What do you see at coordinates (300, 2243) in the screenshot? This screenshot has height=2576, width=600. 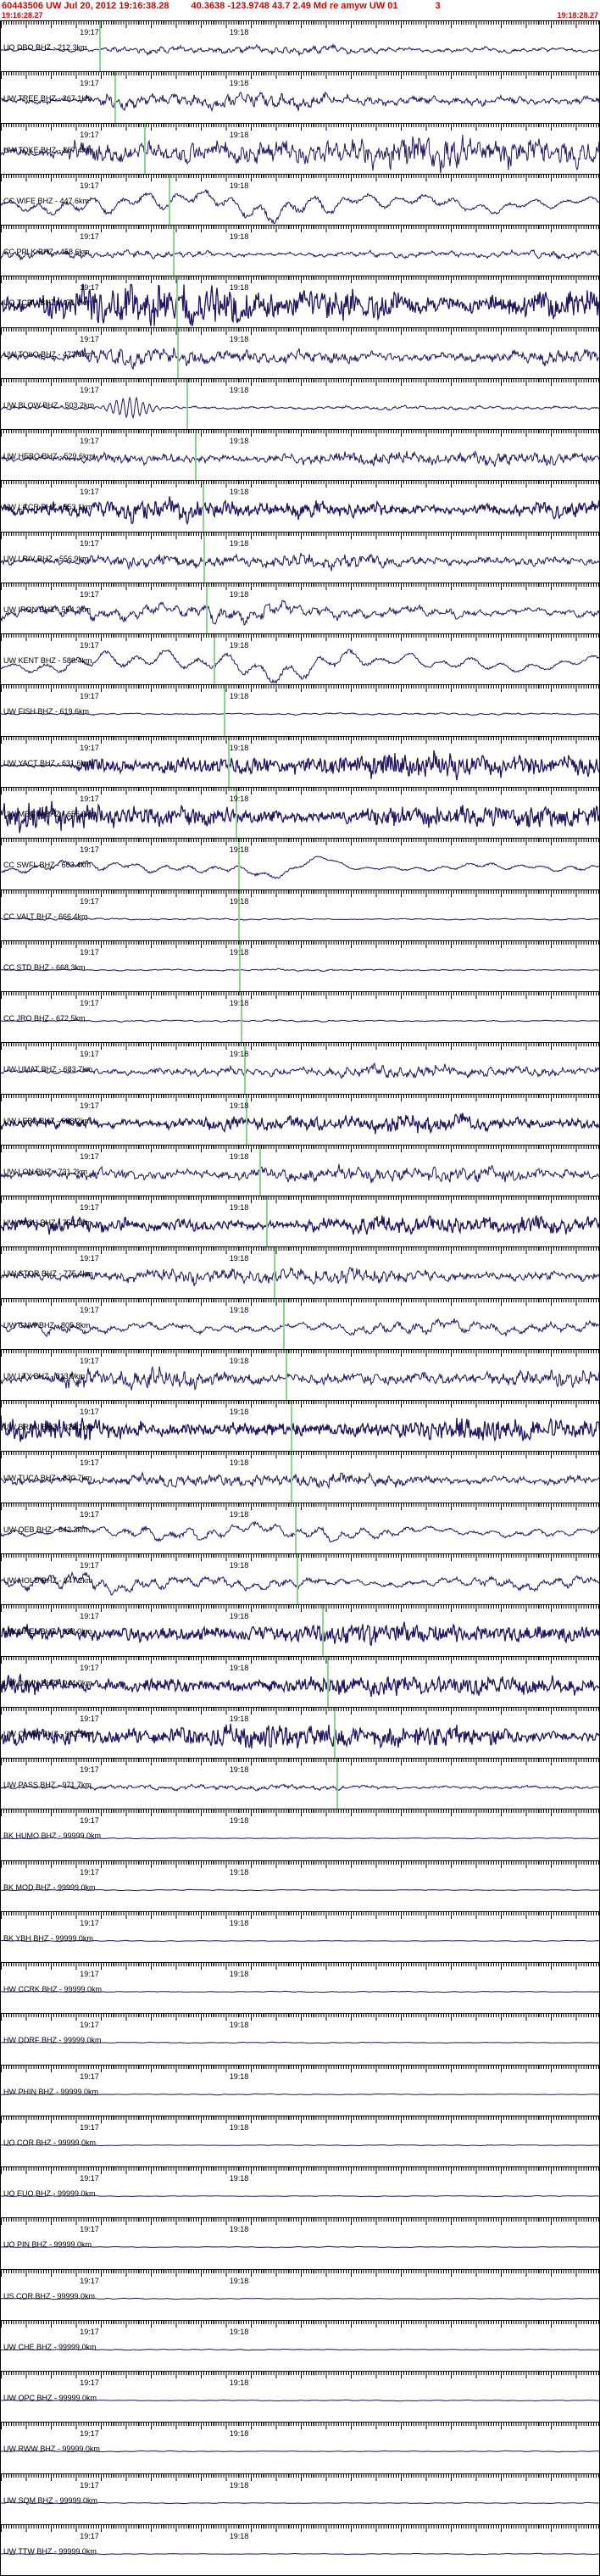 I see `trace-row: 19:17 19:18 UO PIN BHZ - 99999.0km` at bounding box center [300, 2243].